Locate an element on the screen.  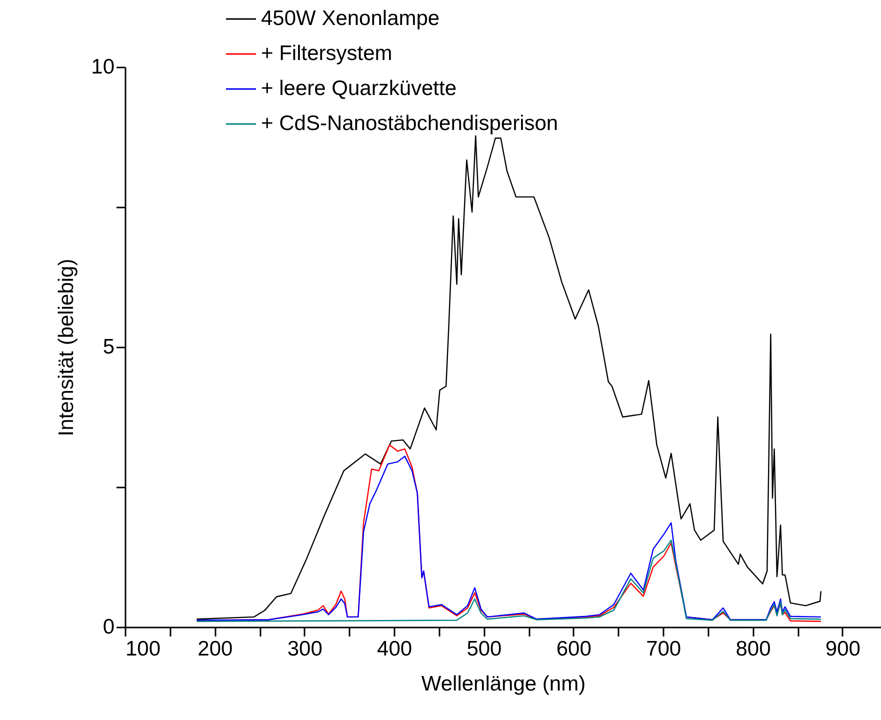
y-axis-title: Intensität (beliebig) is located at coordinates (66, 347).